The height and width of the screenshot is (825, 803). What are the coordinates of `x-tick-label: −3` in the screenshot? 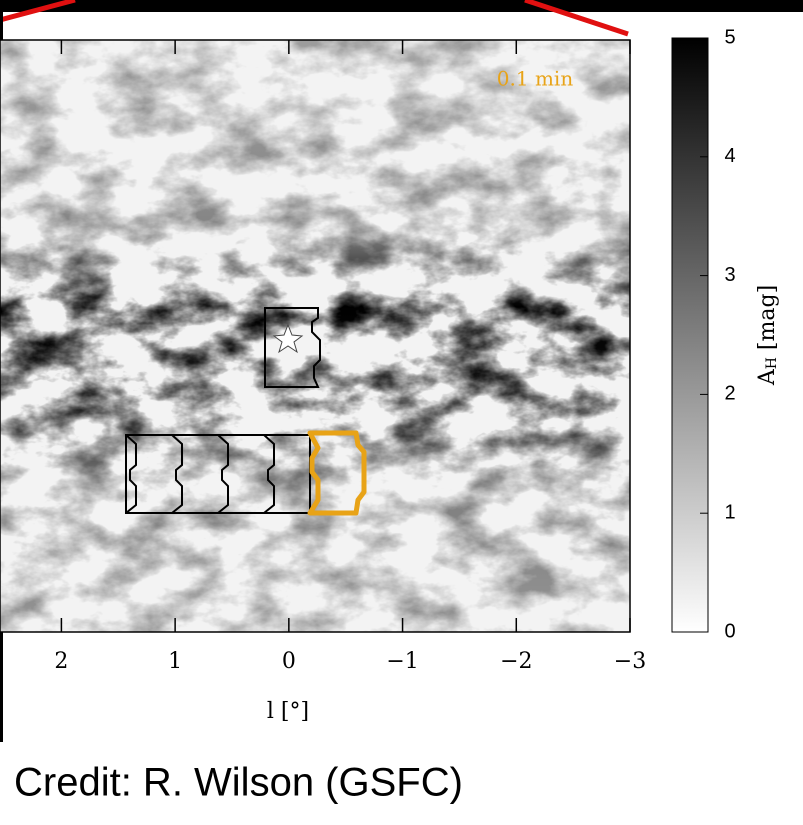 It's located at (630, 661).